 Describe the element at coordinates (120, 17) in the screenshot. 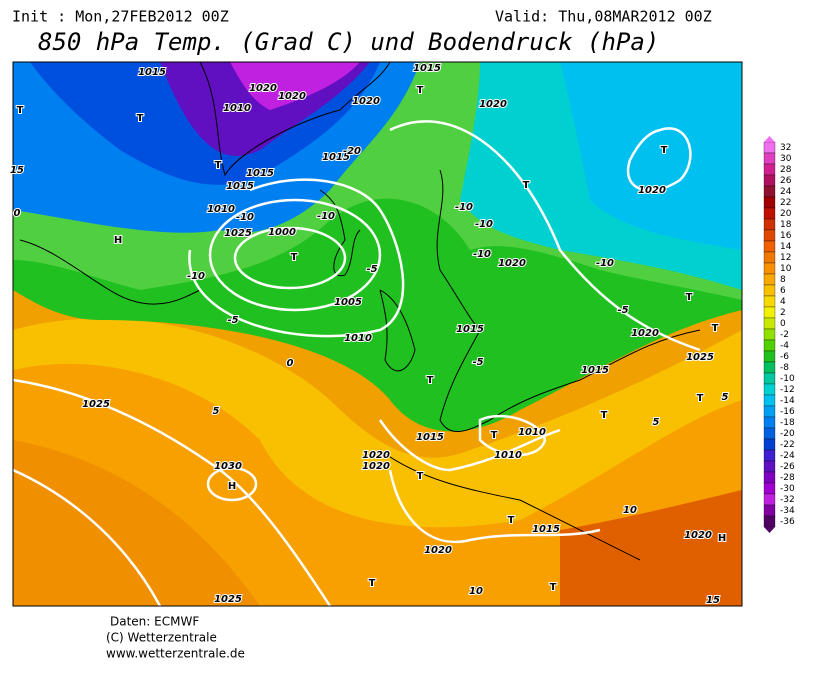

I see `init-time: Init : Mon,27FEB2012 00Z` at that location.